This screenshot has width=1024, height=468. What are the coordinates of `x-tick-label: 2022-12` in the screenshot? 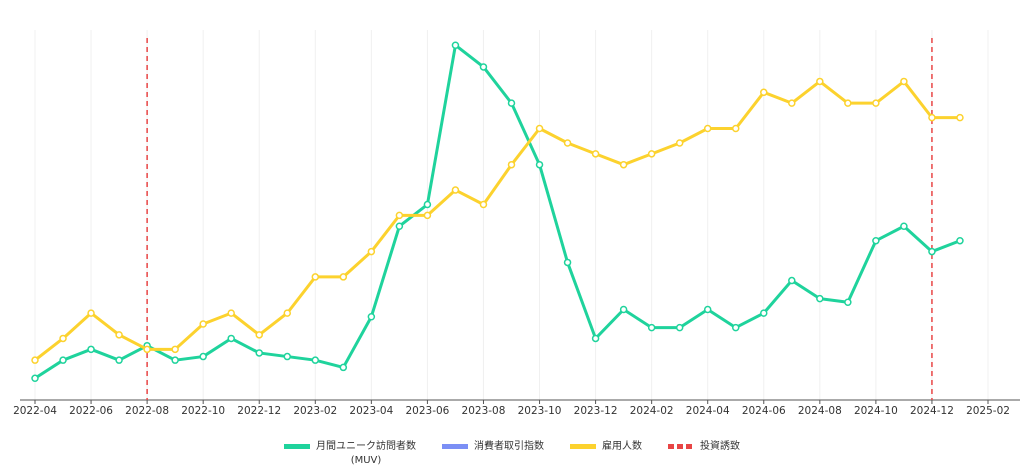 It's located at (259, 411).